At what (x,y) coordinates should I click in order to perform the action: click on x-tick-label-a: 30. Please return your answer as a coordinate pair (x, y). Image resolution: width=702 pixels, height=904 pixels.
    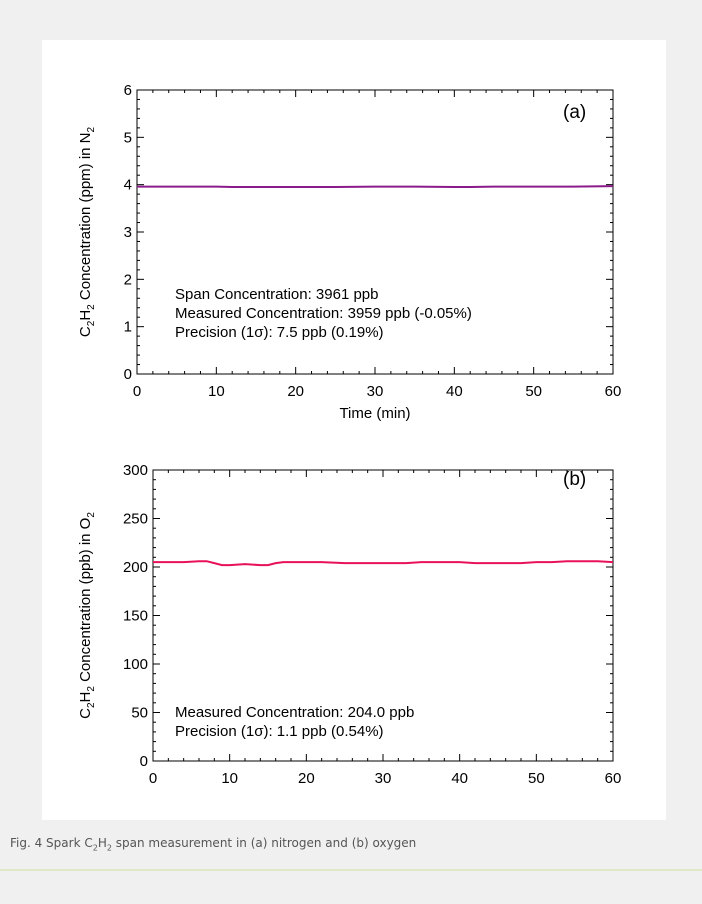
    Looking at the image, I should click on (375, 391).